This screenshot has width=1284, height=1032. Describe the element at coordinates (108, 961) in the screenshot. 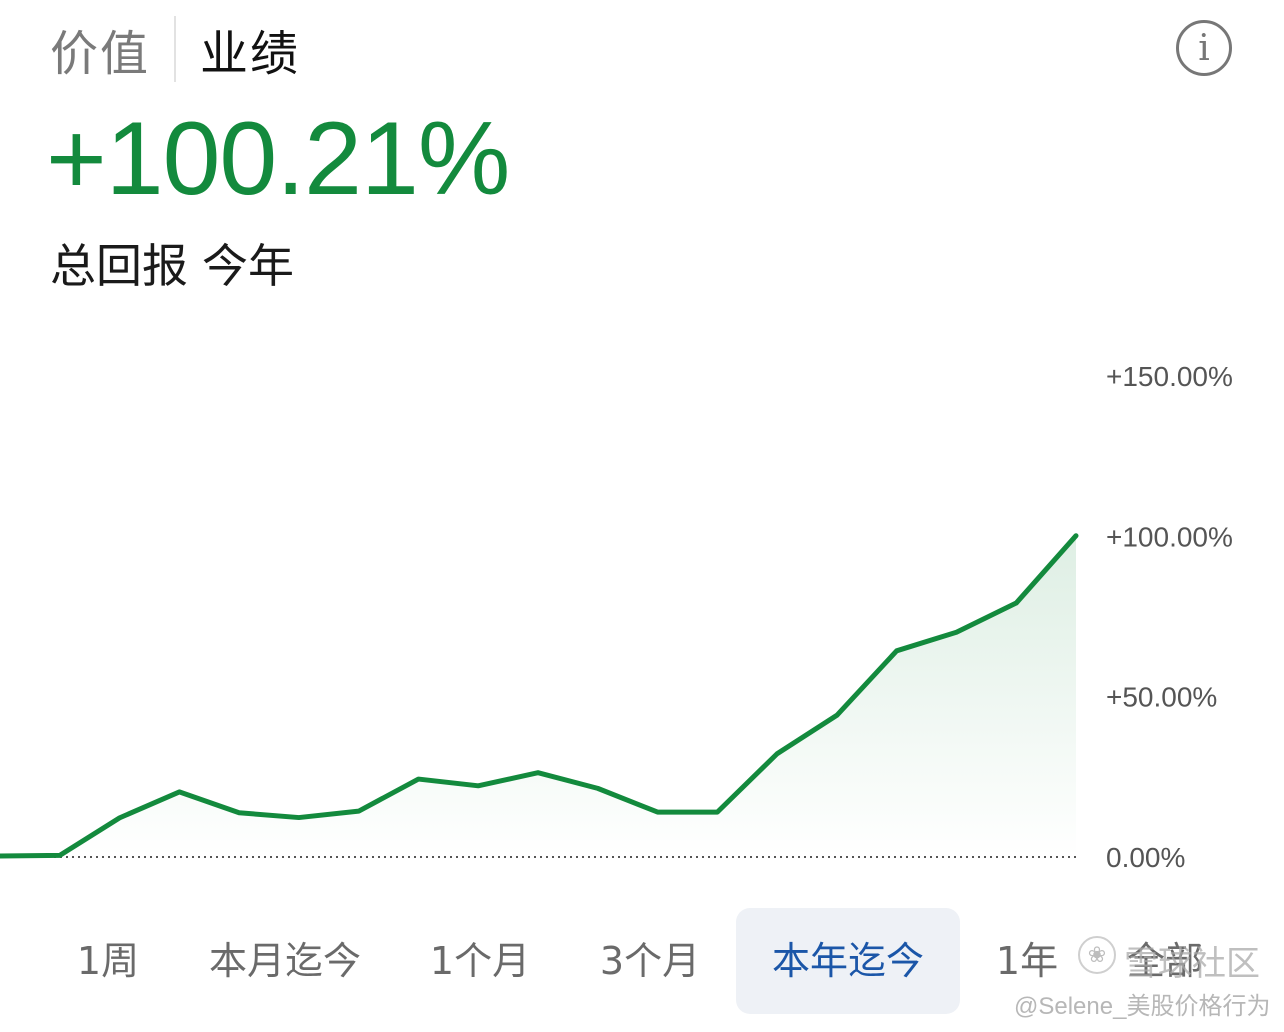

I see `range-button: 1周` at that location.